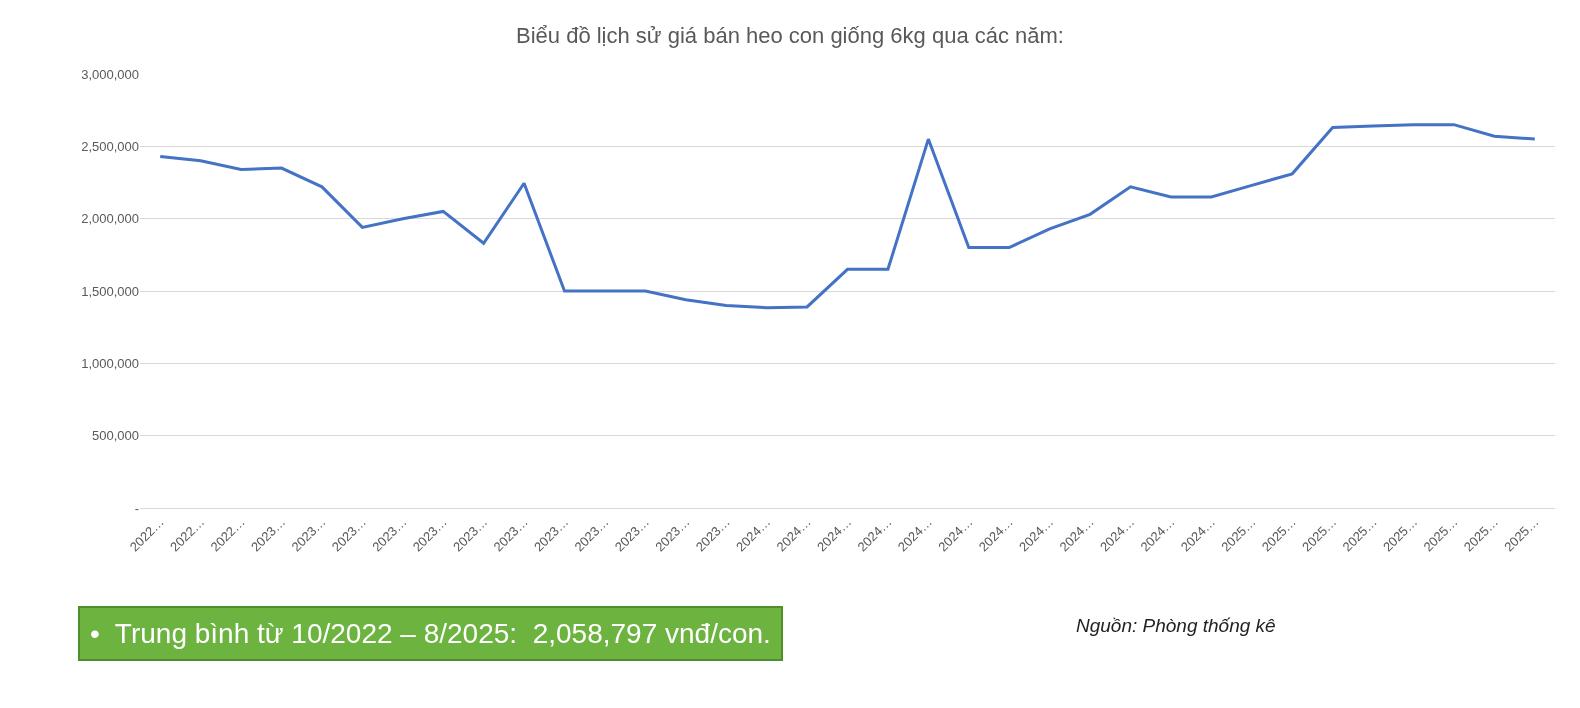  What do you see at coordinates (110, 363) in the screenshot?
I see `y-tick-label: 1,000,000` at bounding box center [110, 363].